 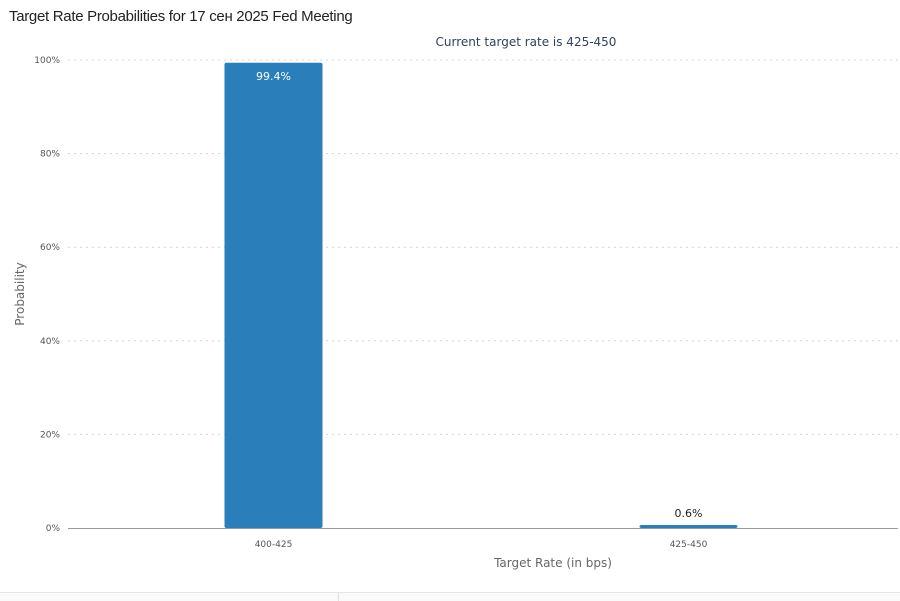 I want to click on x-tick-label: 425-450, so click(x=689, y=545).